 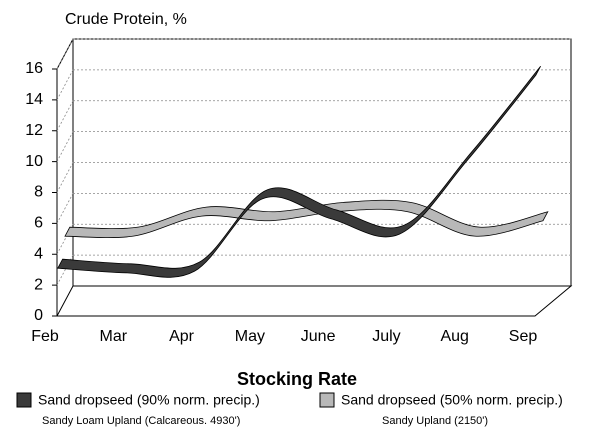 What do you see at coordinates (114, 336) in the screenshot?
I see `x-tick-label: Mar` at bounding box center [114, 336].